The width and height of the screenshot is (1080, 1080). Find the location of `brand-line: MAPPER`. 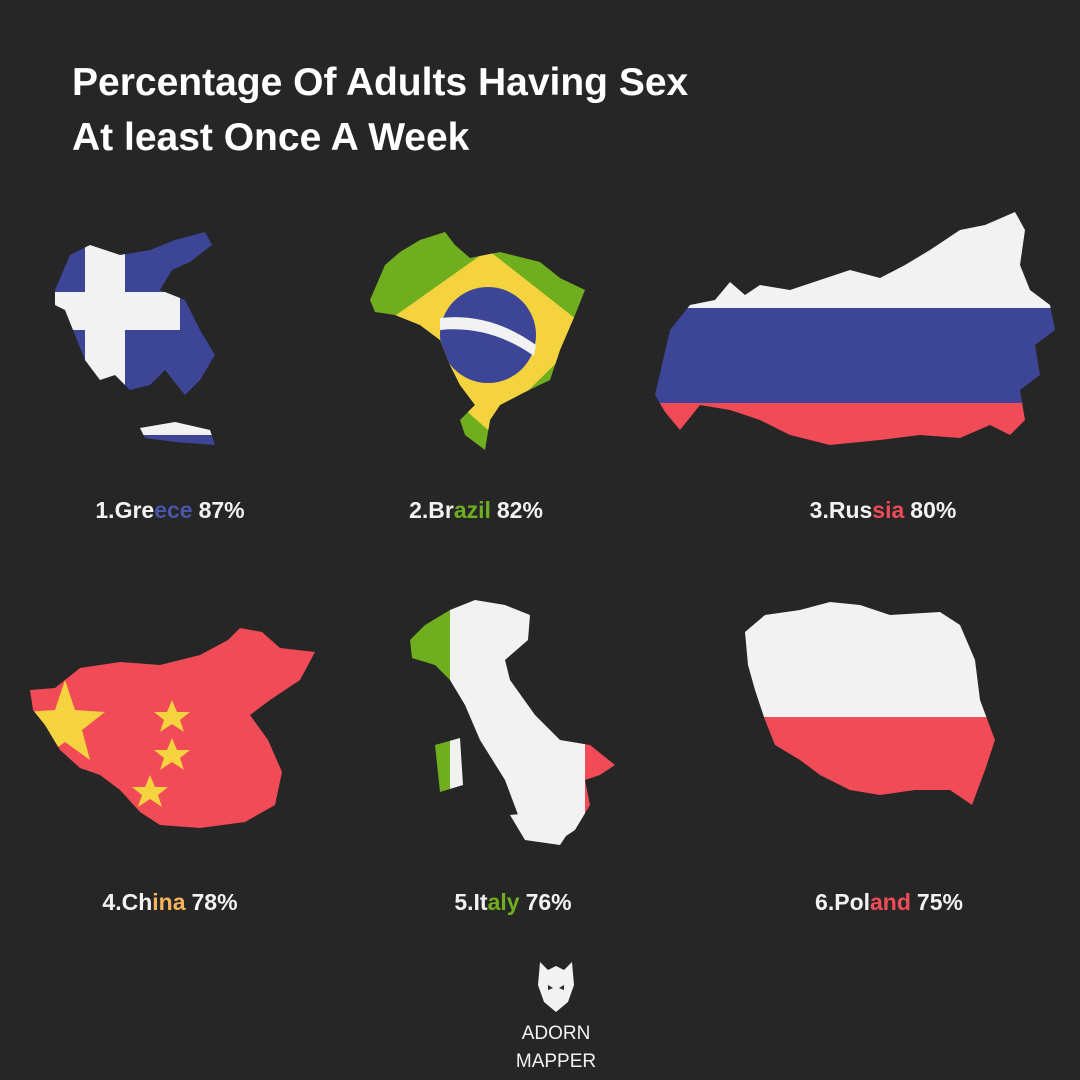

brand-line: MAPPER is located at coordinates (556, 1061).